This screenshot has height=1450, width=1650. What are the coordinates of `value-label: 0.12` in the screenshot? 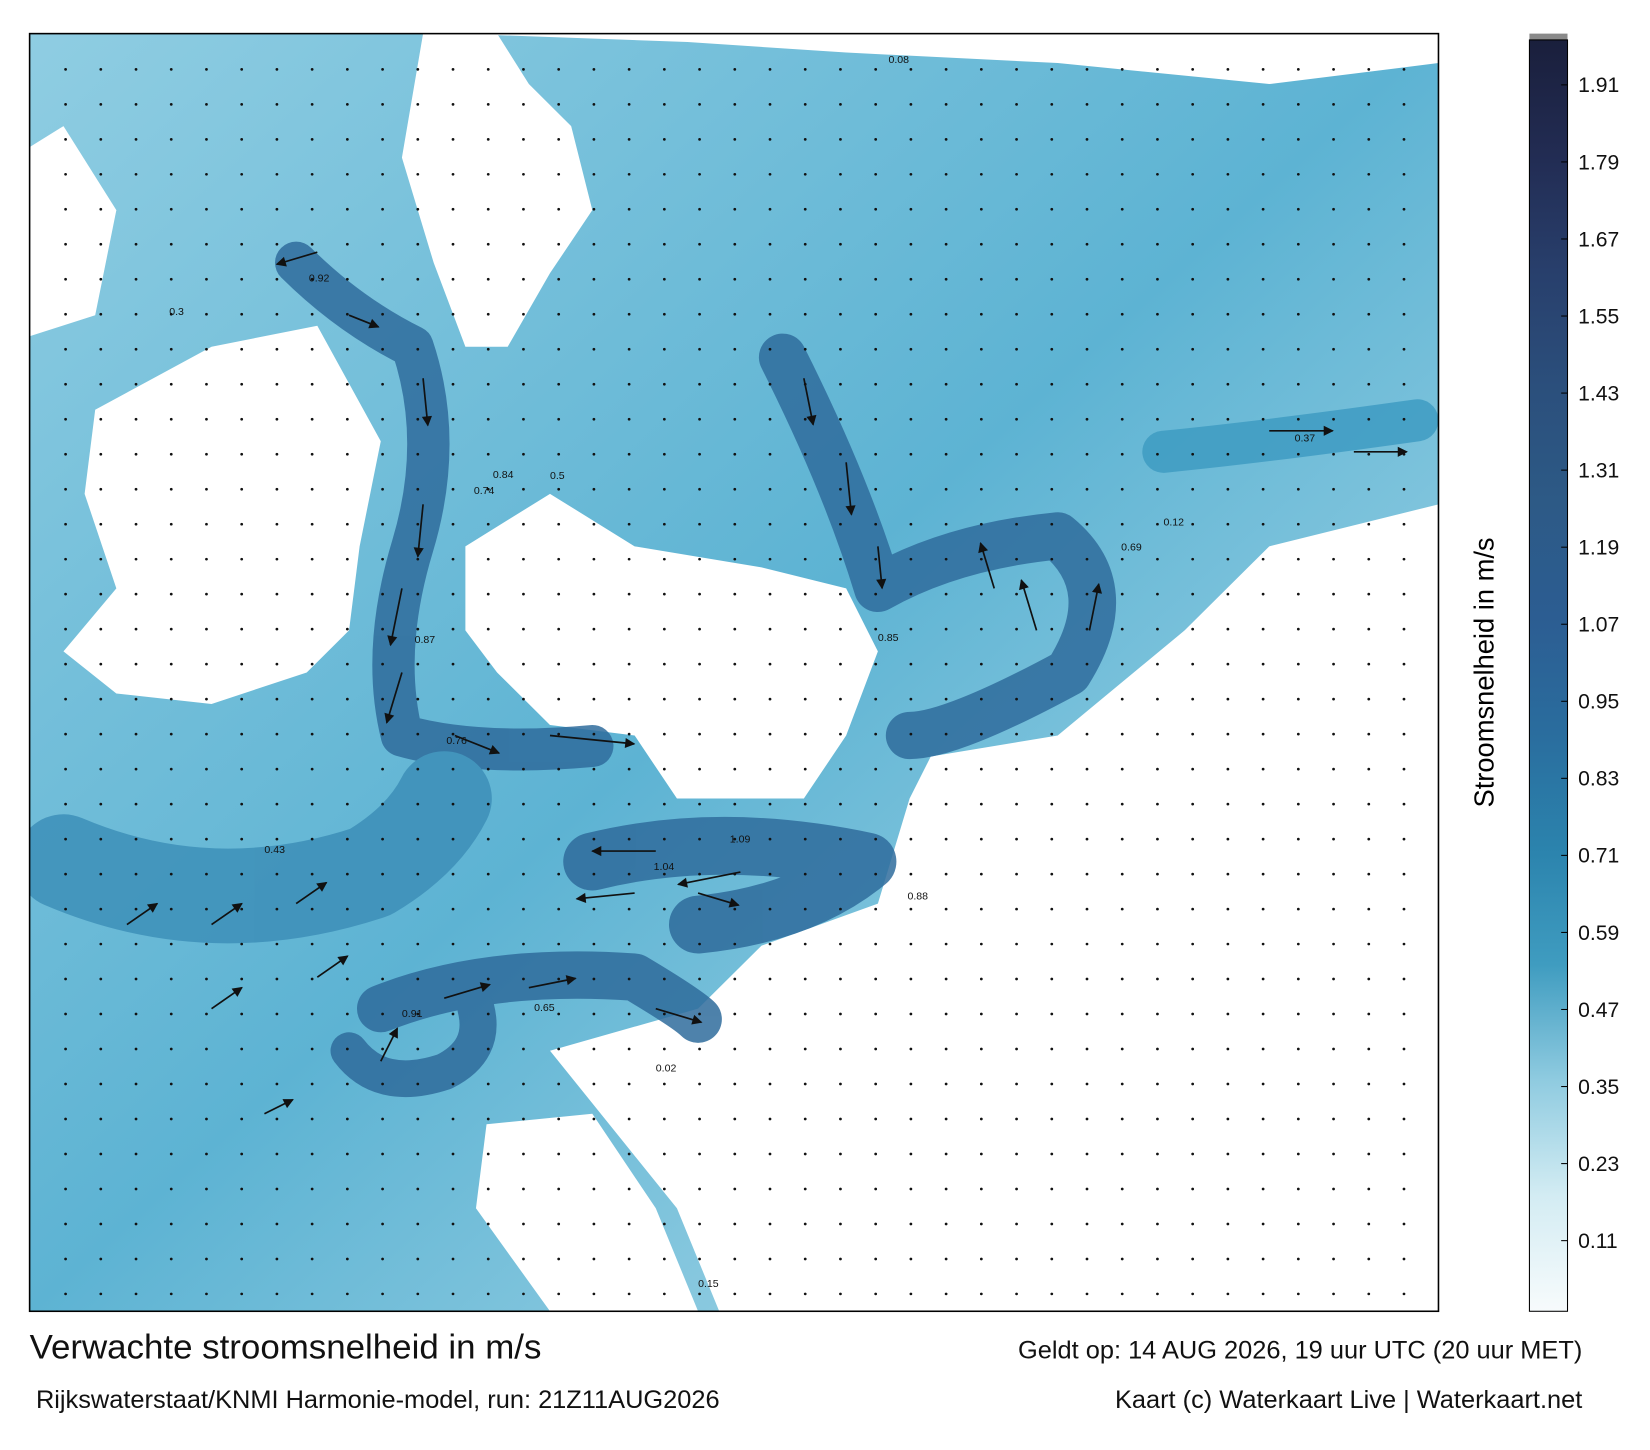 It's located at (1173, 522).